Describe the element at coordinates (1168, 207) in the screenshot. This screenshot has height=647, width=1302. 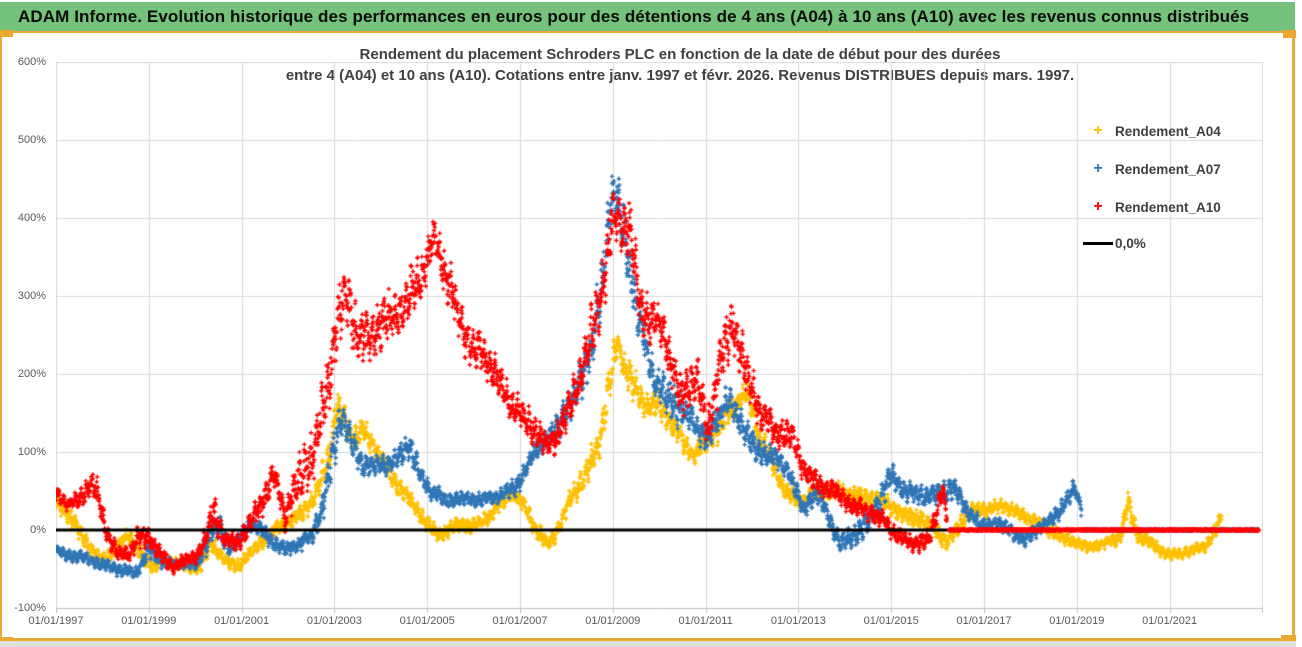
I see `legend-label: Rendement_A10` at that location.